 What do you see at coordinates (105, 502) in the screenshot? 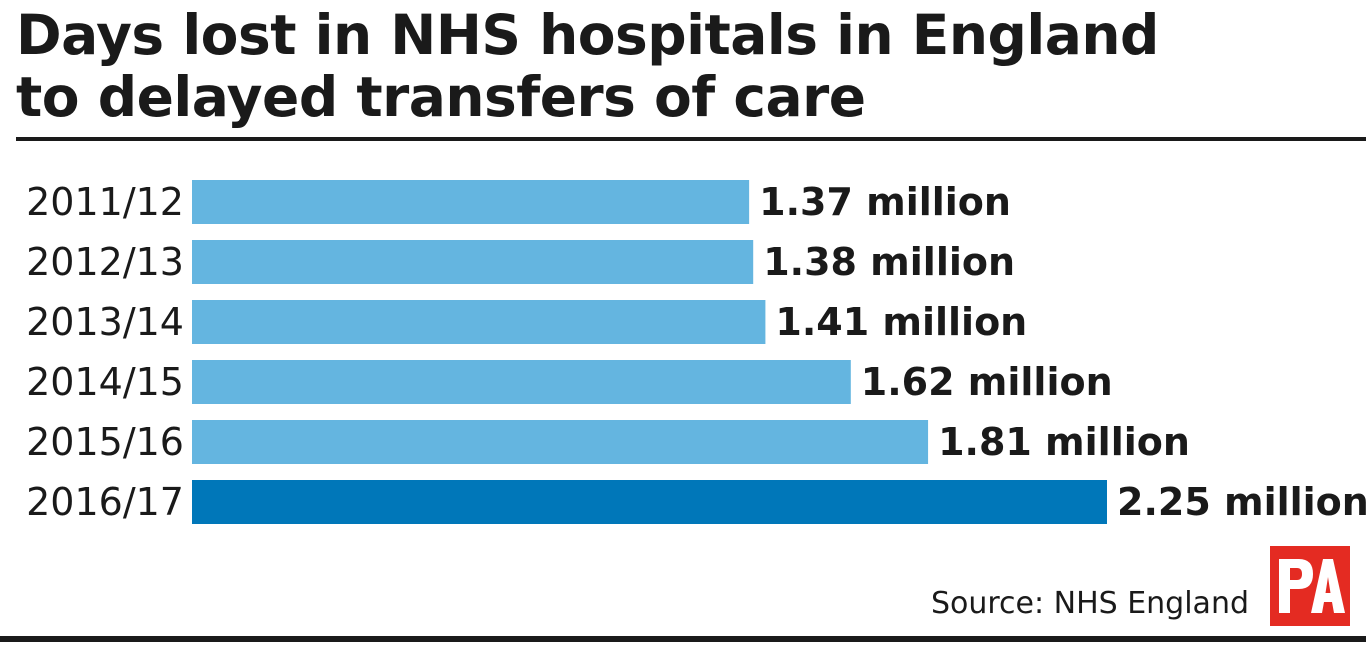
I see `category-label: 2016/17` at bounding box center [105, 502].